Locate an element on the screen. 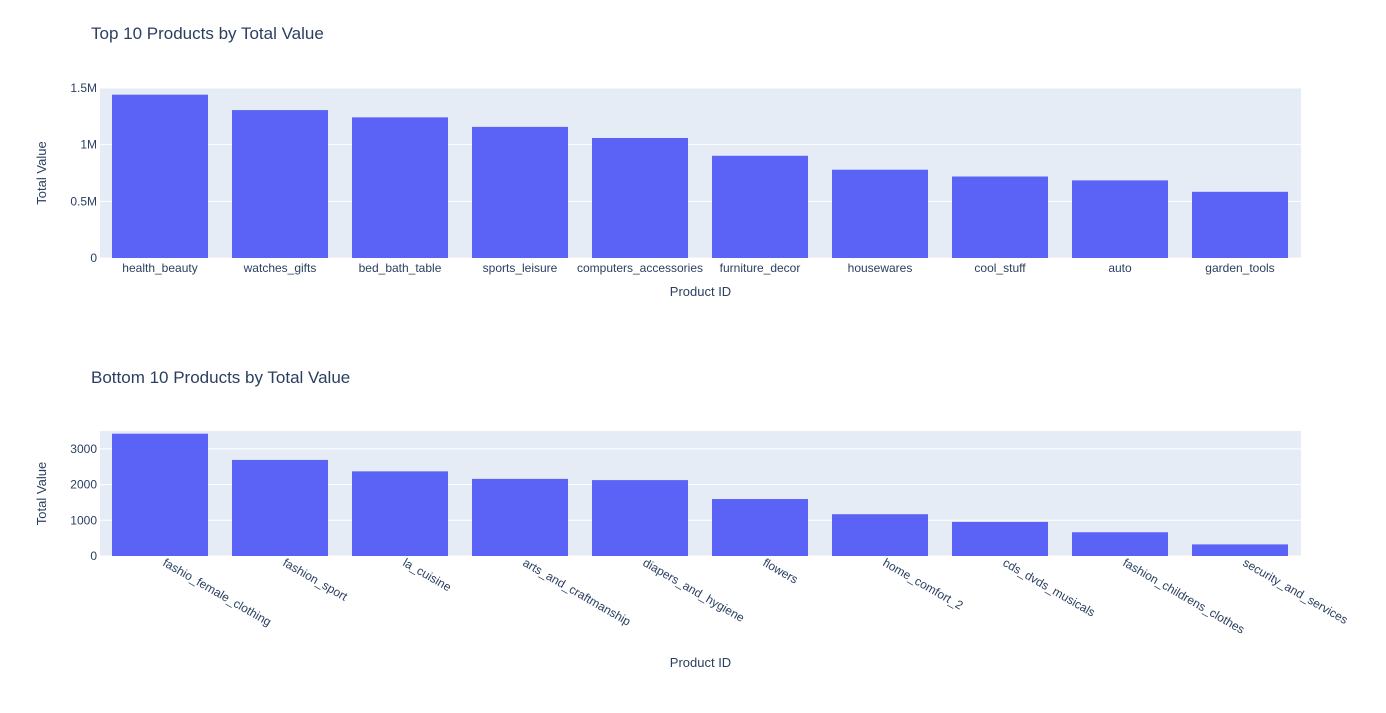 The width and height of the screenshot is (1386, 713). x-tick-label: cds_dvds_musicals is located at coordinates (1049, 587).